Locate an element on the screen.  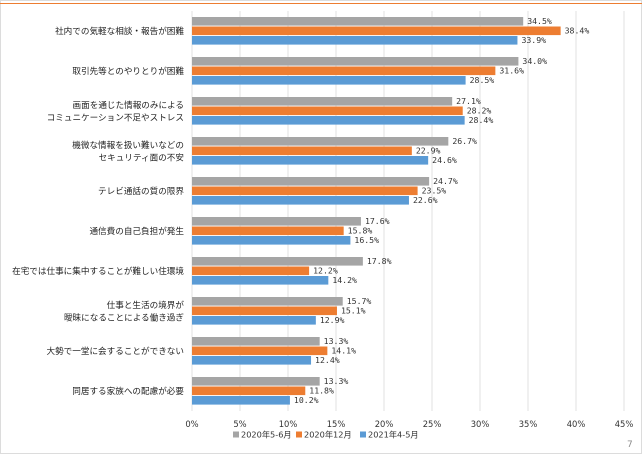
legend: 2020年5-6月 2020年12月 2021年4-5月 is located at coordinates (326, 435).